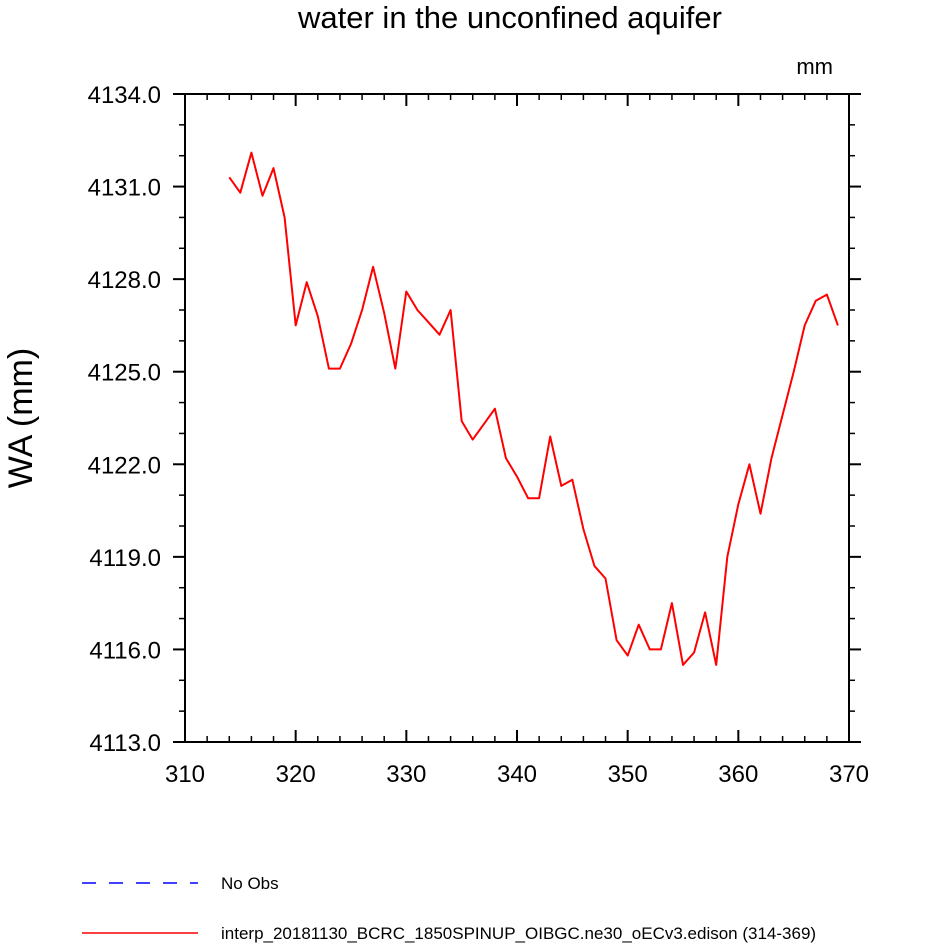 The image size is (932, 946). Describe the element at coordinates (124, 465) in the screenshot. I see `y-tick-label: 4122.0` at that location.